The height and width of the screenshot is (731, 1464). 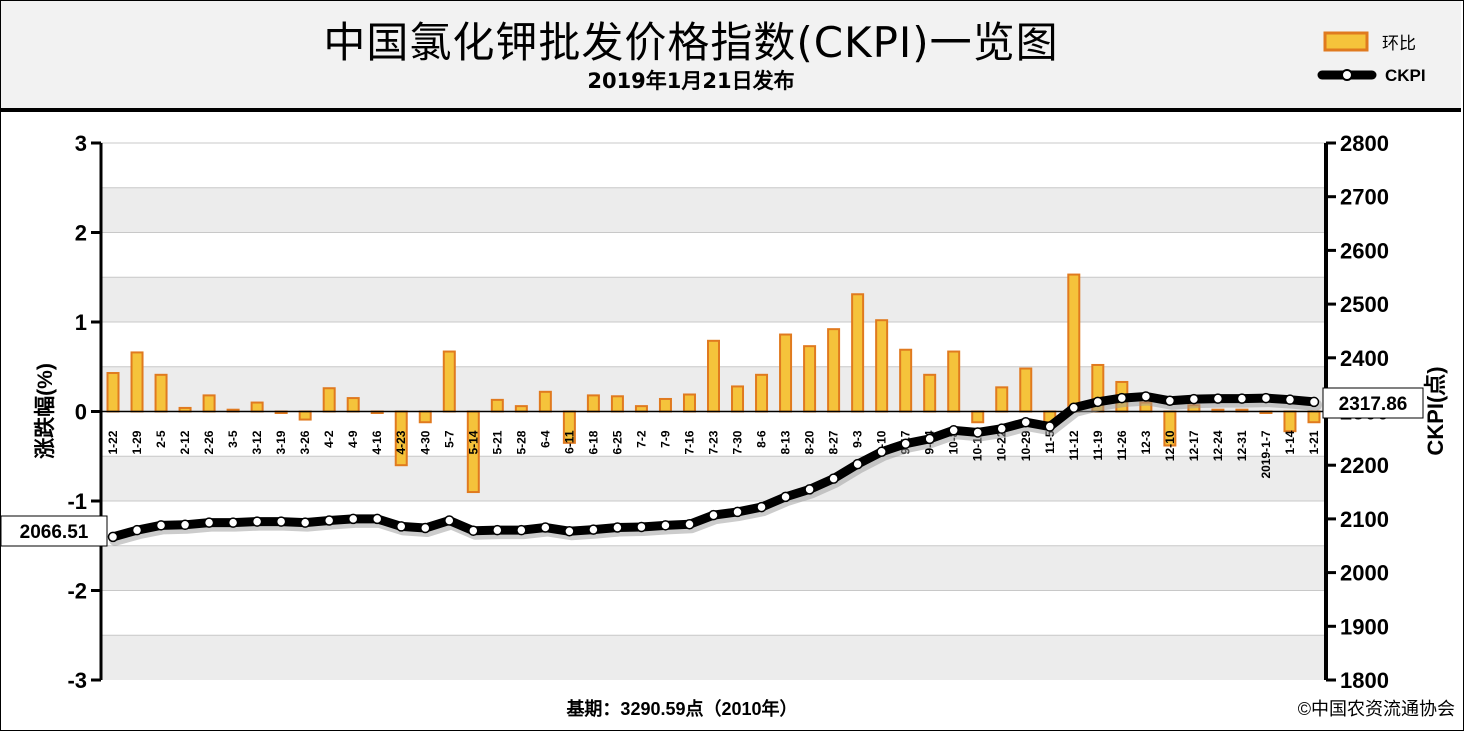 What do you see at coordinates (1122, 445) in the screenshot?
I see `x-tick-label: 11-26` at bounding box center [1122, 445].